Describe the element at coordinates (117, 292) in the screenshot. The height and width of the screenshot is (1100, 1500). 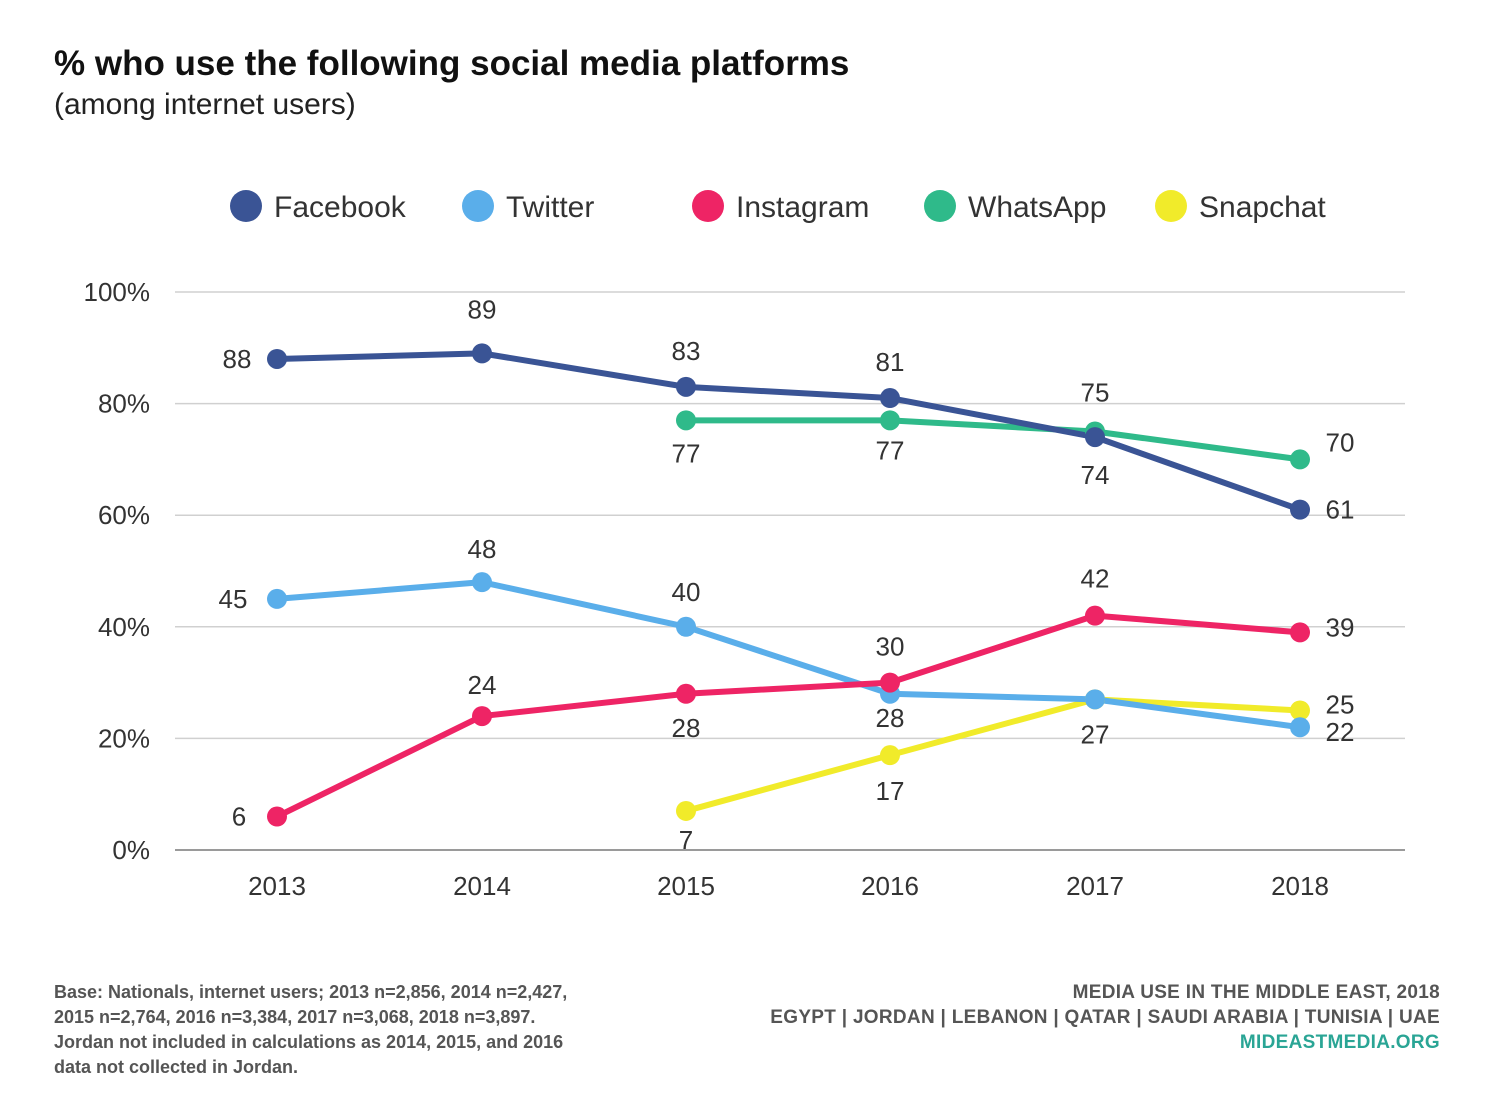
I see `y-tick-label: 100%` at that location.